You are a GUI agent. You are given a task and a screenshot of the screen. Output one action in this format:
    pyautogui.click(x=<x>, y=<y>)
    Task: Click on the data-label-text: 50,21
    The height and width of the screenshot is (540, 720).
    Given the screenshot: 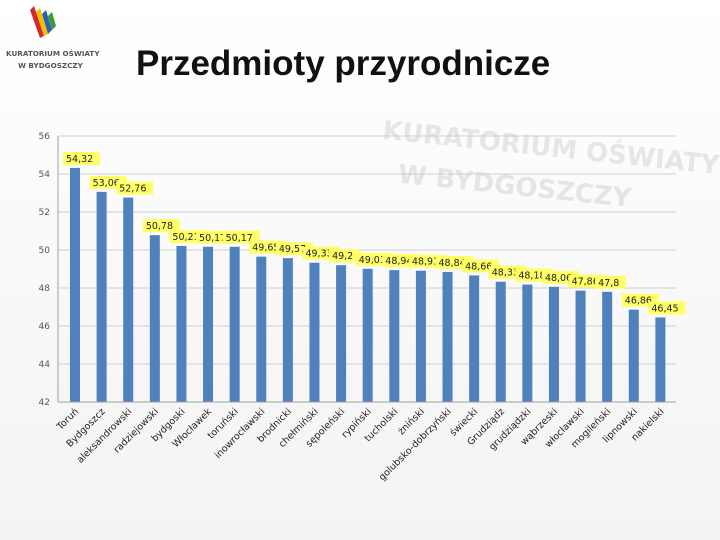 What is the action you would take?
    pyautogui.click(x=185, y=237)
    